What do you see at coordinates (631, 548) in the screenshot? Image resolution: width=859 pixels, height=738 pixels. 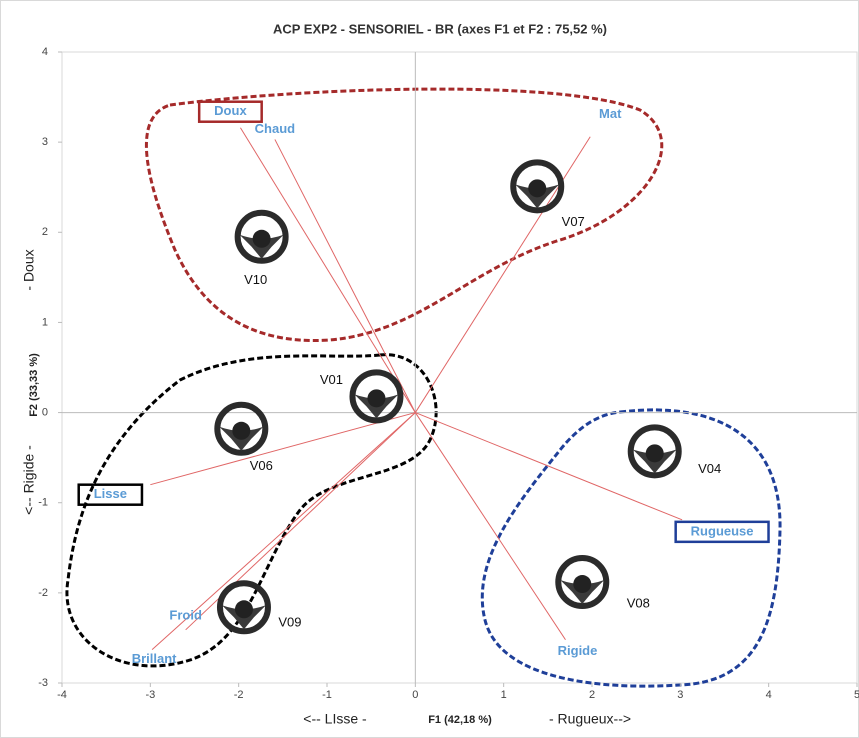 I see `group-outline` at bounding box center [631, 548].